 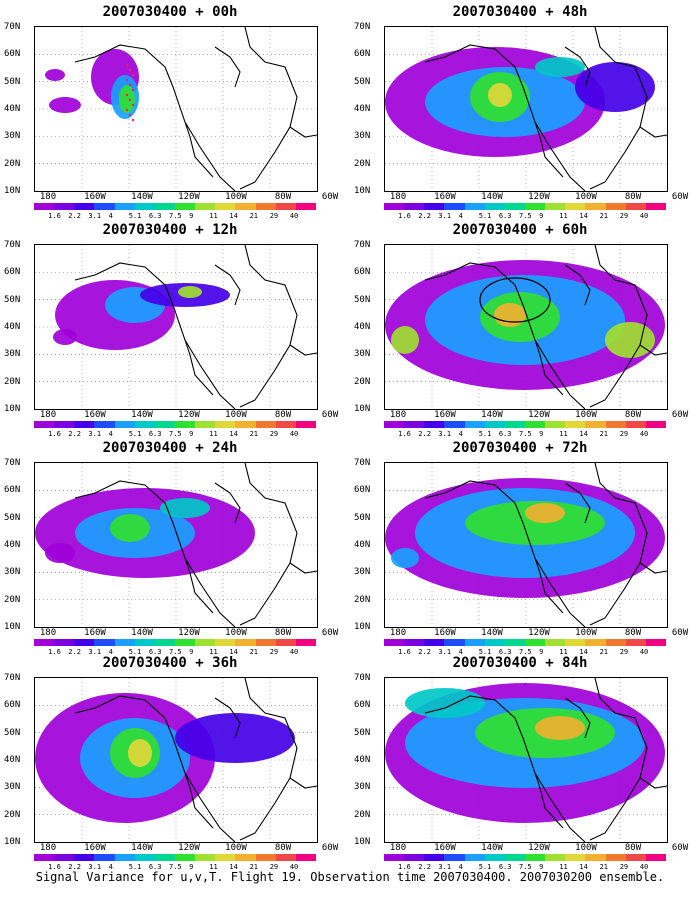 What do you see at coordinates (520, 663) in the screenshot?
I see `panel-title: 2007030400 + 84h` at bounding box center [520, 663].